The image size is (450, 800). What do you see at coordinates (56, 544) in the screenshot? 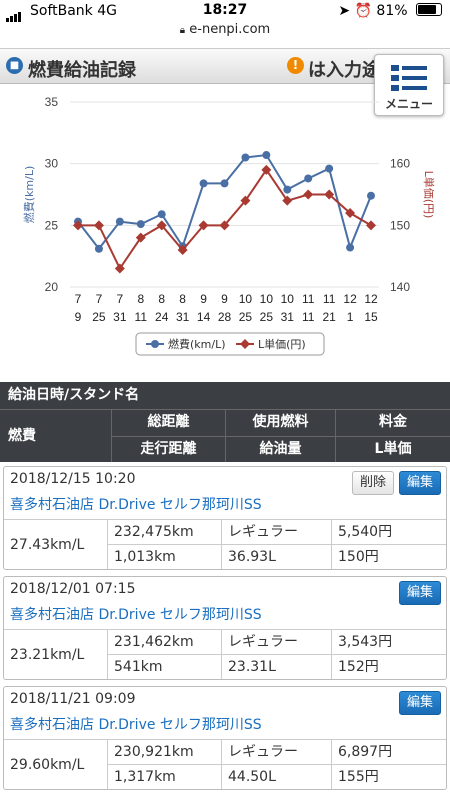
I see `record-fuel-economy: 27.43km/L` at bounding box center [56, 544].